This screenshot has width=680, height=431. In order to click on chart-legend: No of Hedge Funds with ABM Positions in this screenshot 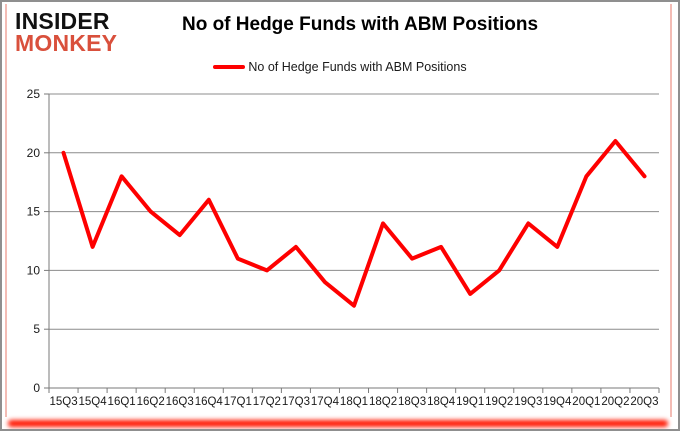, I will do `click(340, 67)`.